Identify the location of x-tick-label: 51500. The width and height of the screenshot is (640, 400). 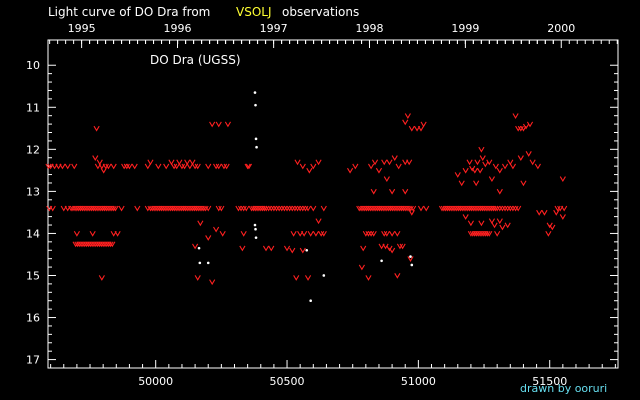
(549, 381).